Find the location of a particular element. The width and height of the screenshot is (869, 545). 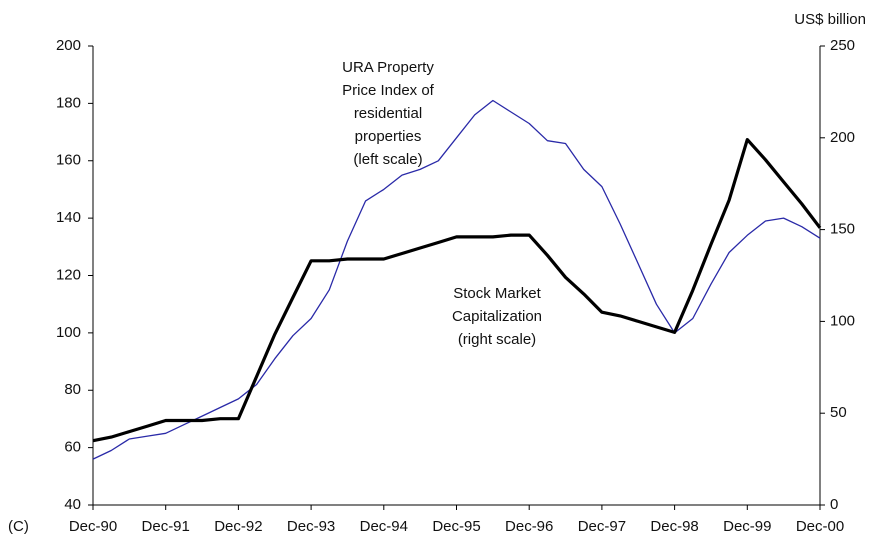

x-tick-label: Dec-97 is located at coordinates (602, 526).